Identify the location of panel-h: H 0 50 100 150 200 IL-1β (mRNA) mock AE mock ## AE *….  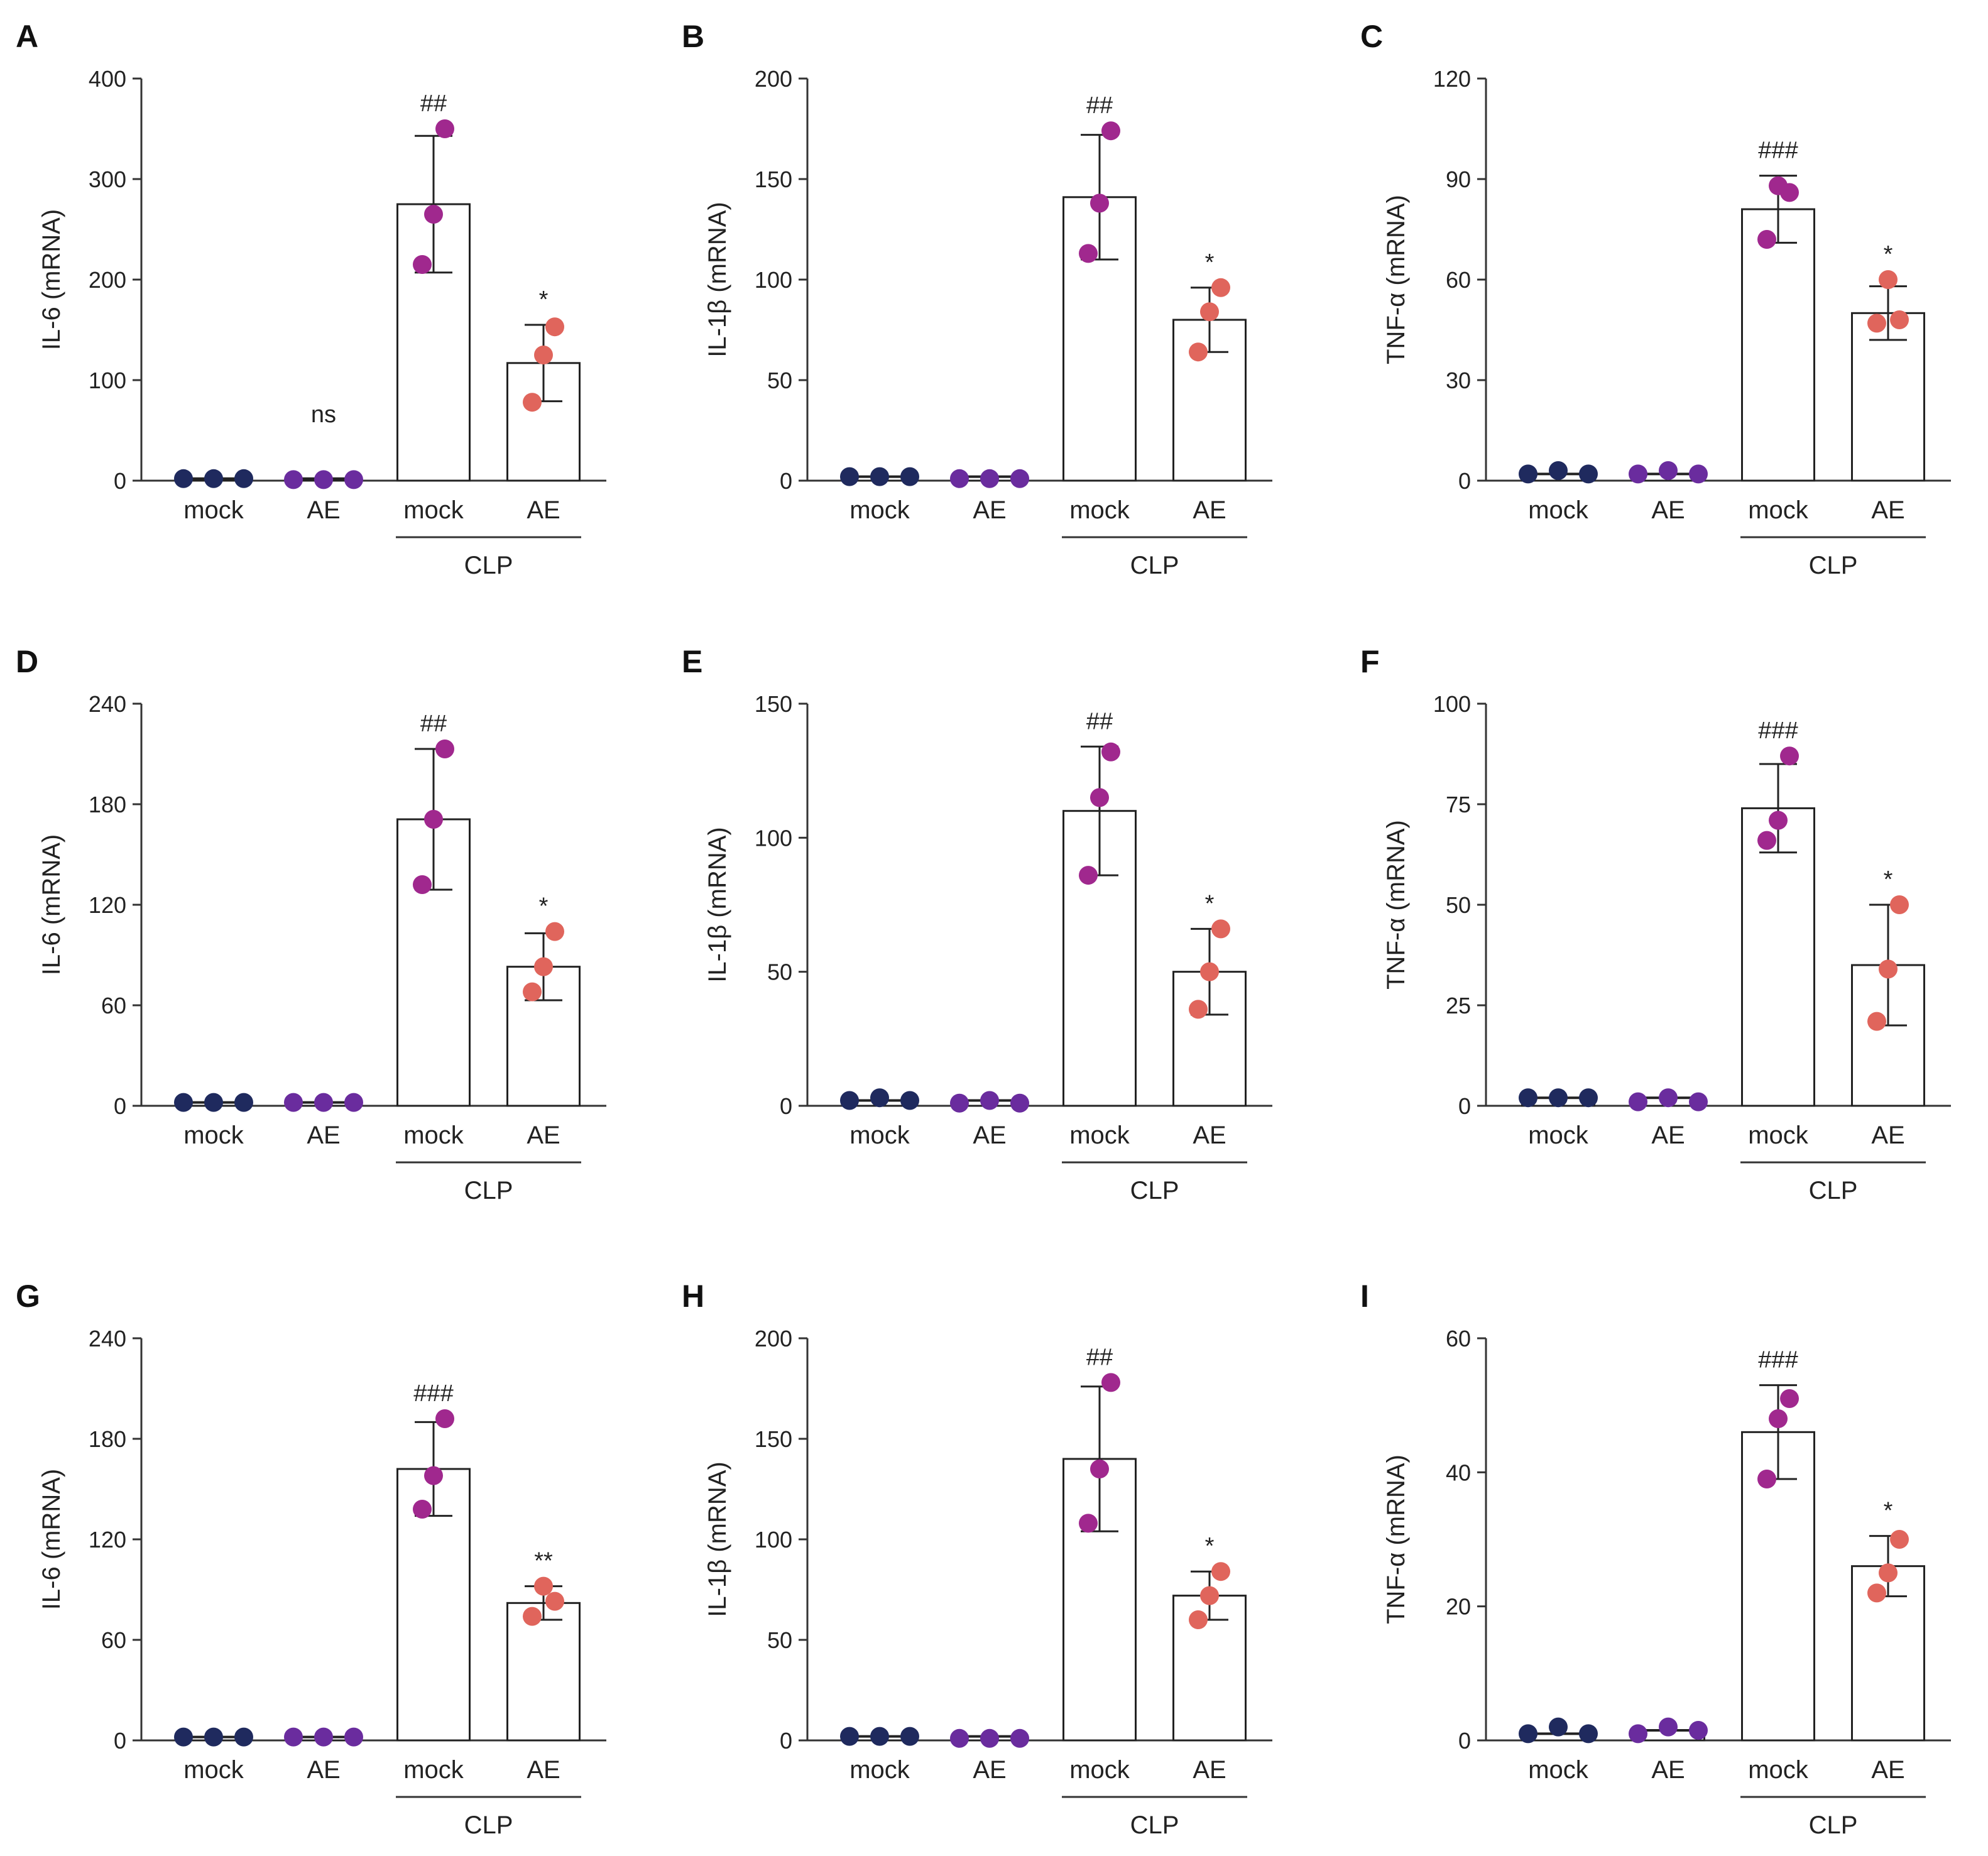
(977, 1559).